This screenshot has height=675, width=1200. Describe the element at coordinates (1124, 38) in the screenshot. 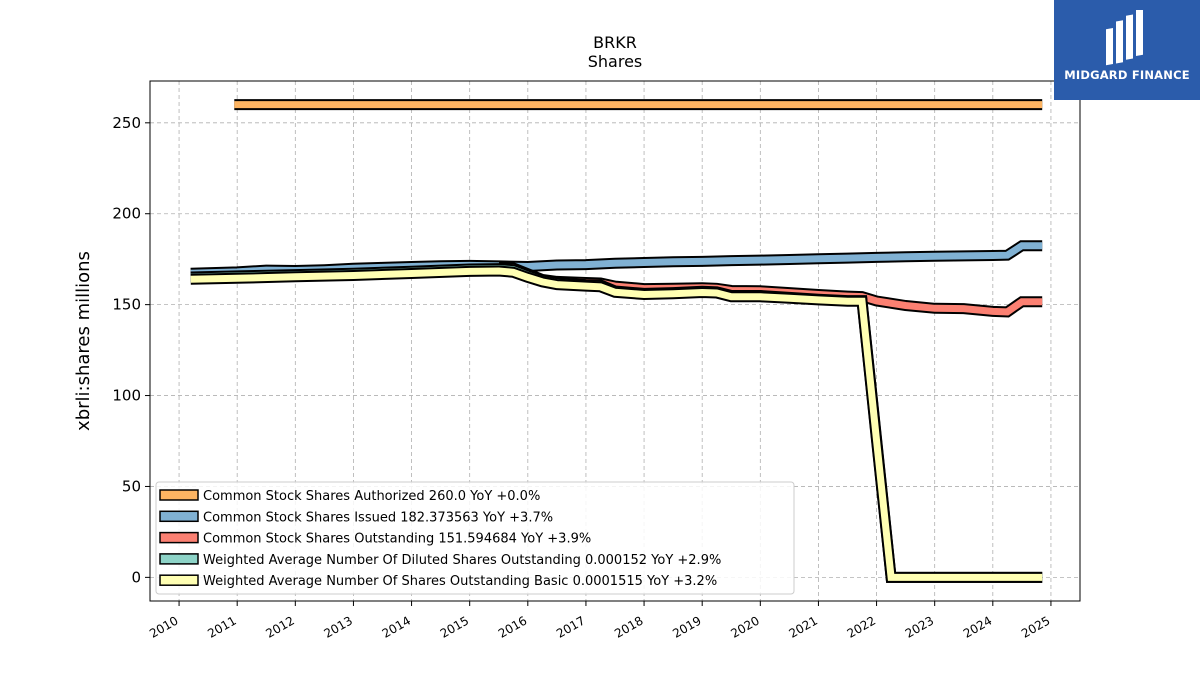

I see `logo-mark-icon` at that location.